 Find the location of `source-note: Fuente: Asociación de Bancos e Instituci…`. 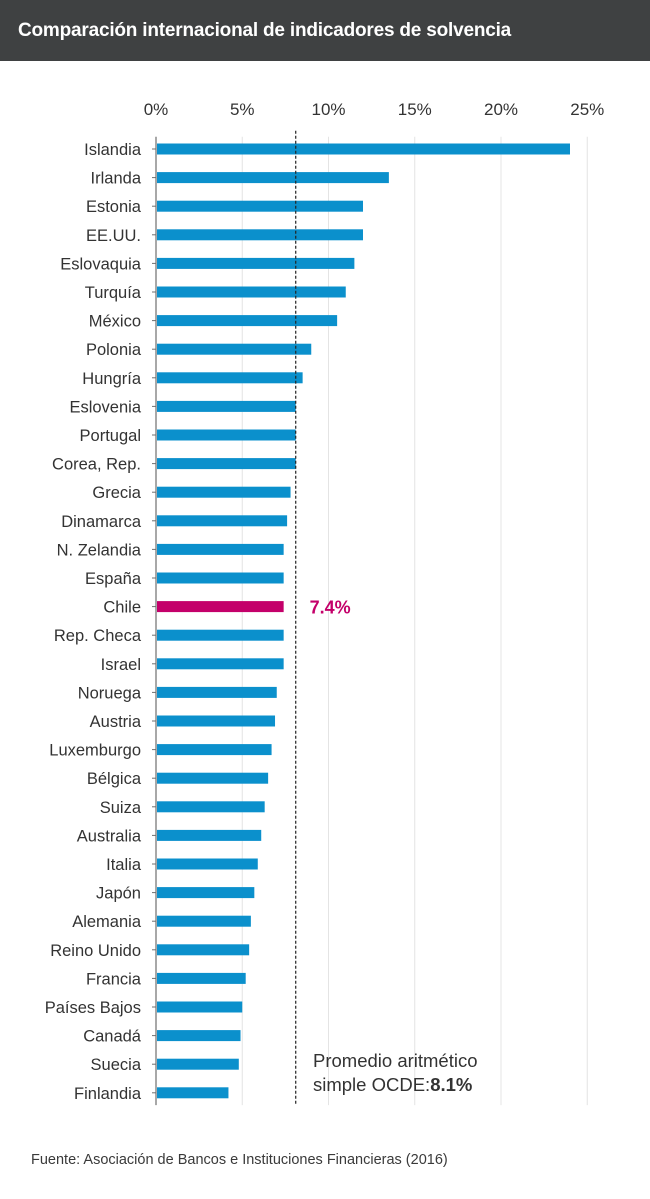

source-note: Fuente: Asociación de Bancos e Instituci… is located at coordinates (239, 1160).